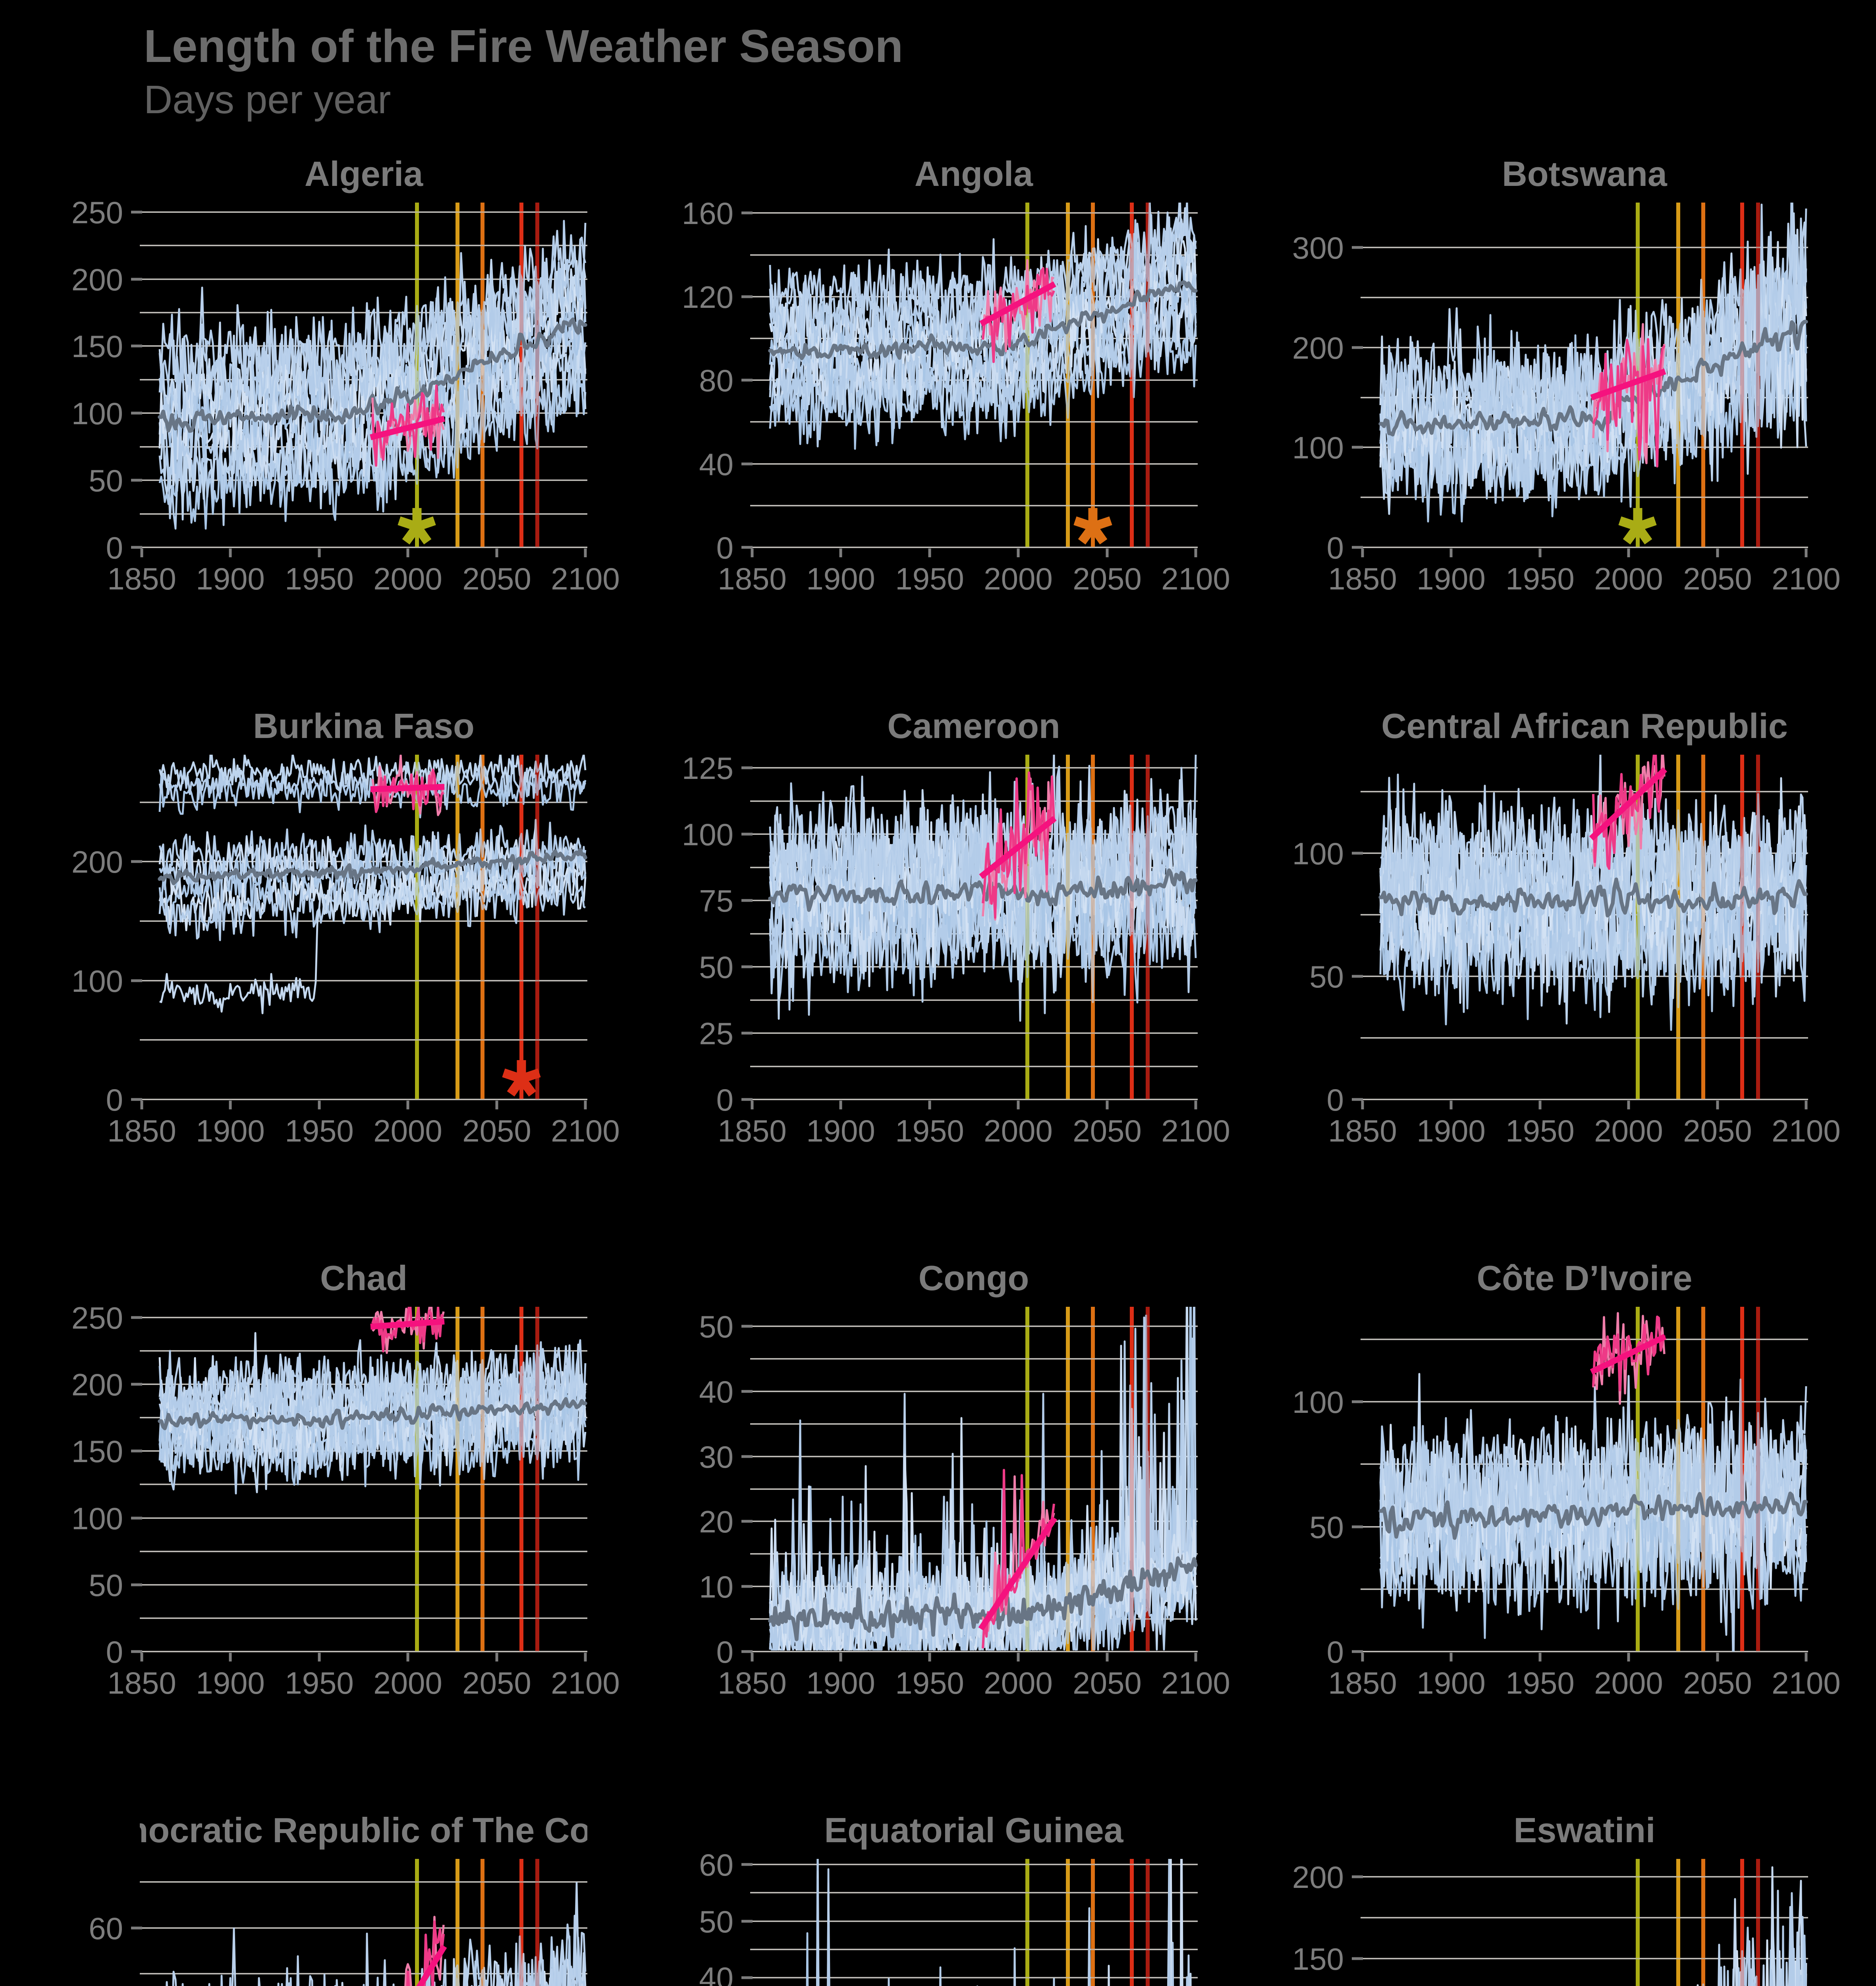 This screenshot has height=1986, width=1876. I want to click on svg-text: Burkina Faso, so click(363, 726).